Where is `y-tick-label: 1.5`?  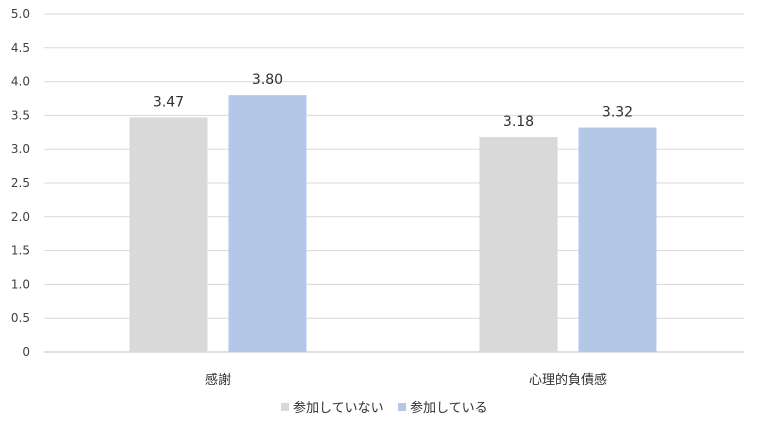
y-tick-label: 1.5 is located at coordinates (20, 251).